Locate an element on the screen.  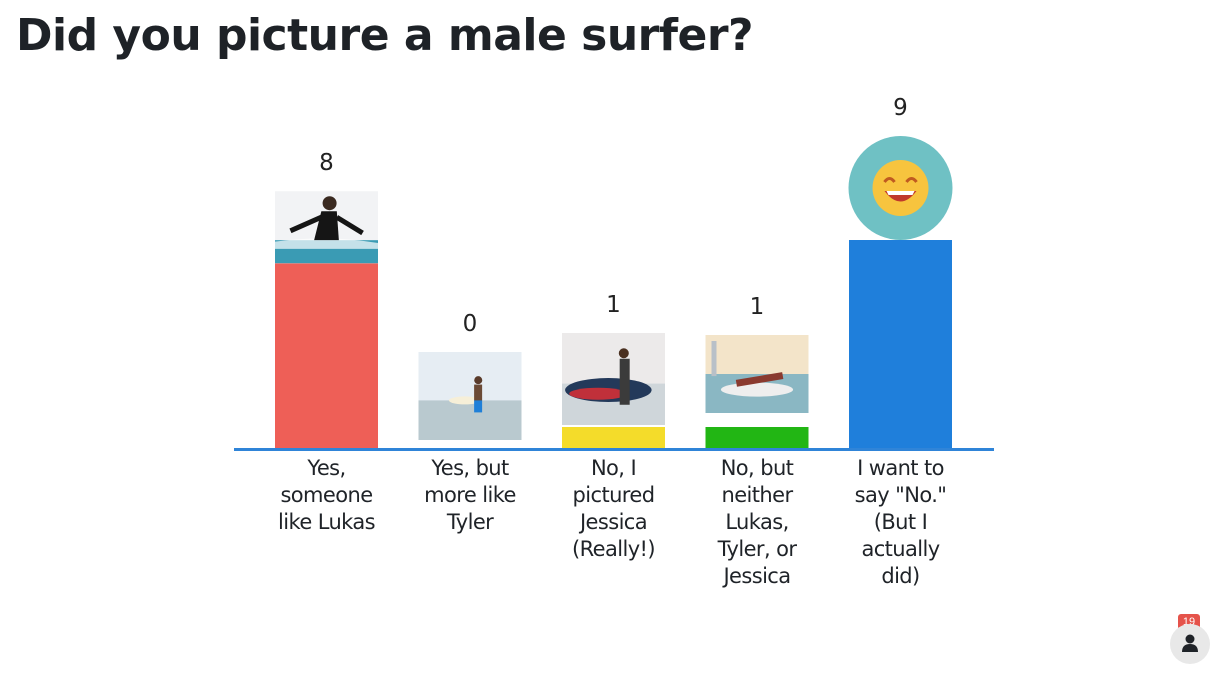
category-label-line: someone is located at coordinates (326, 495).